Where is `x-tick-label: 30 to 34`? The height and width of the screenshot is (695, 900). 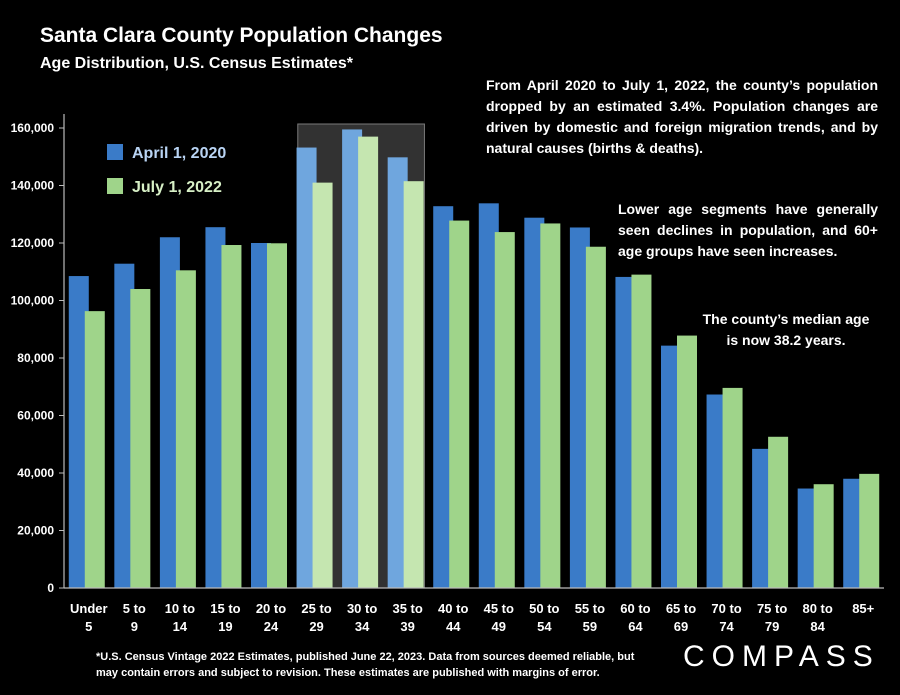
x-tick-label: 30 to 34 is located at coordinates (362, 617).